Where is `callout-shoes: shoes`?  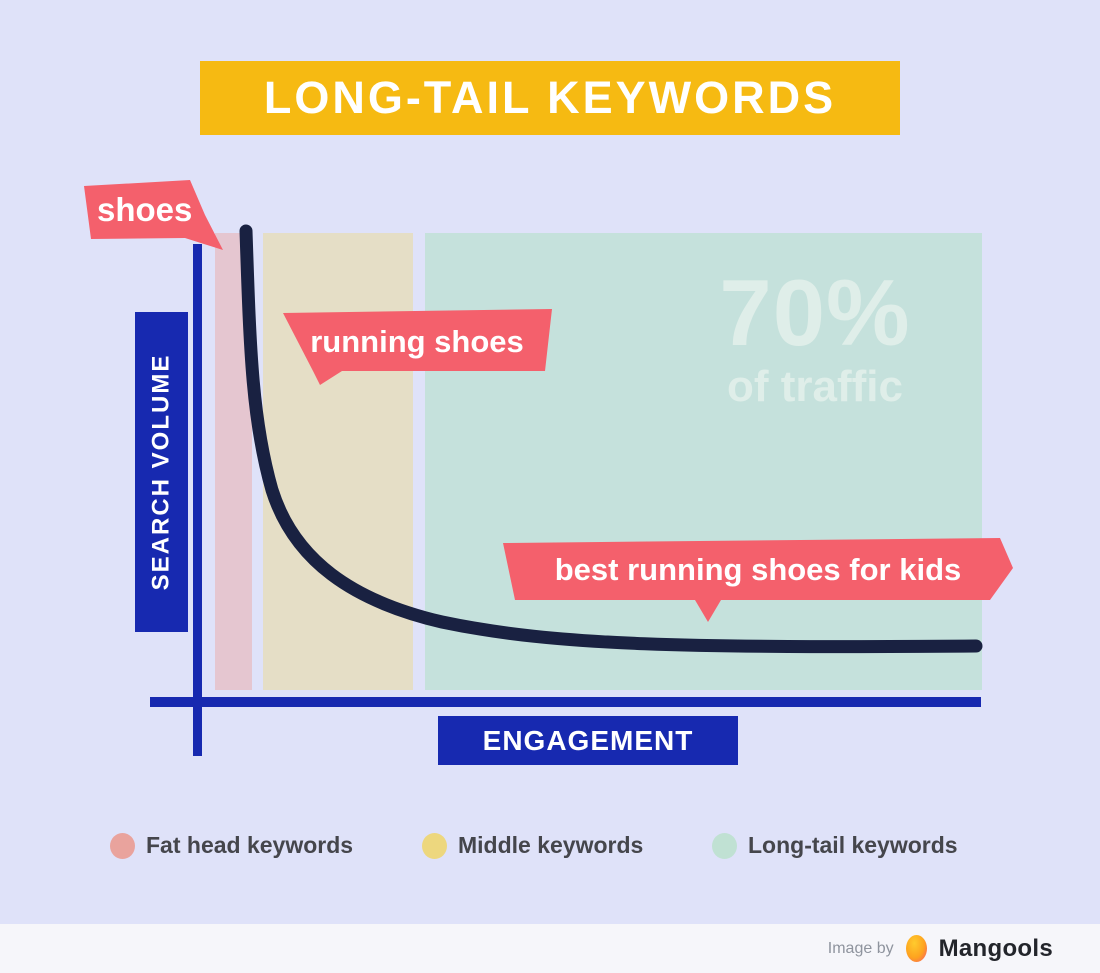 callout-shoes: shoes is located at coordinates (153, 215).